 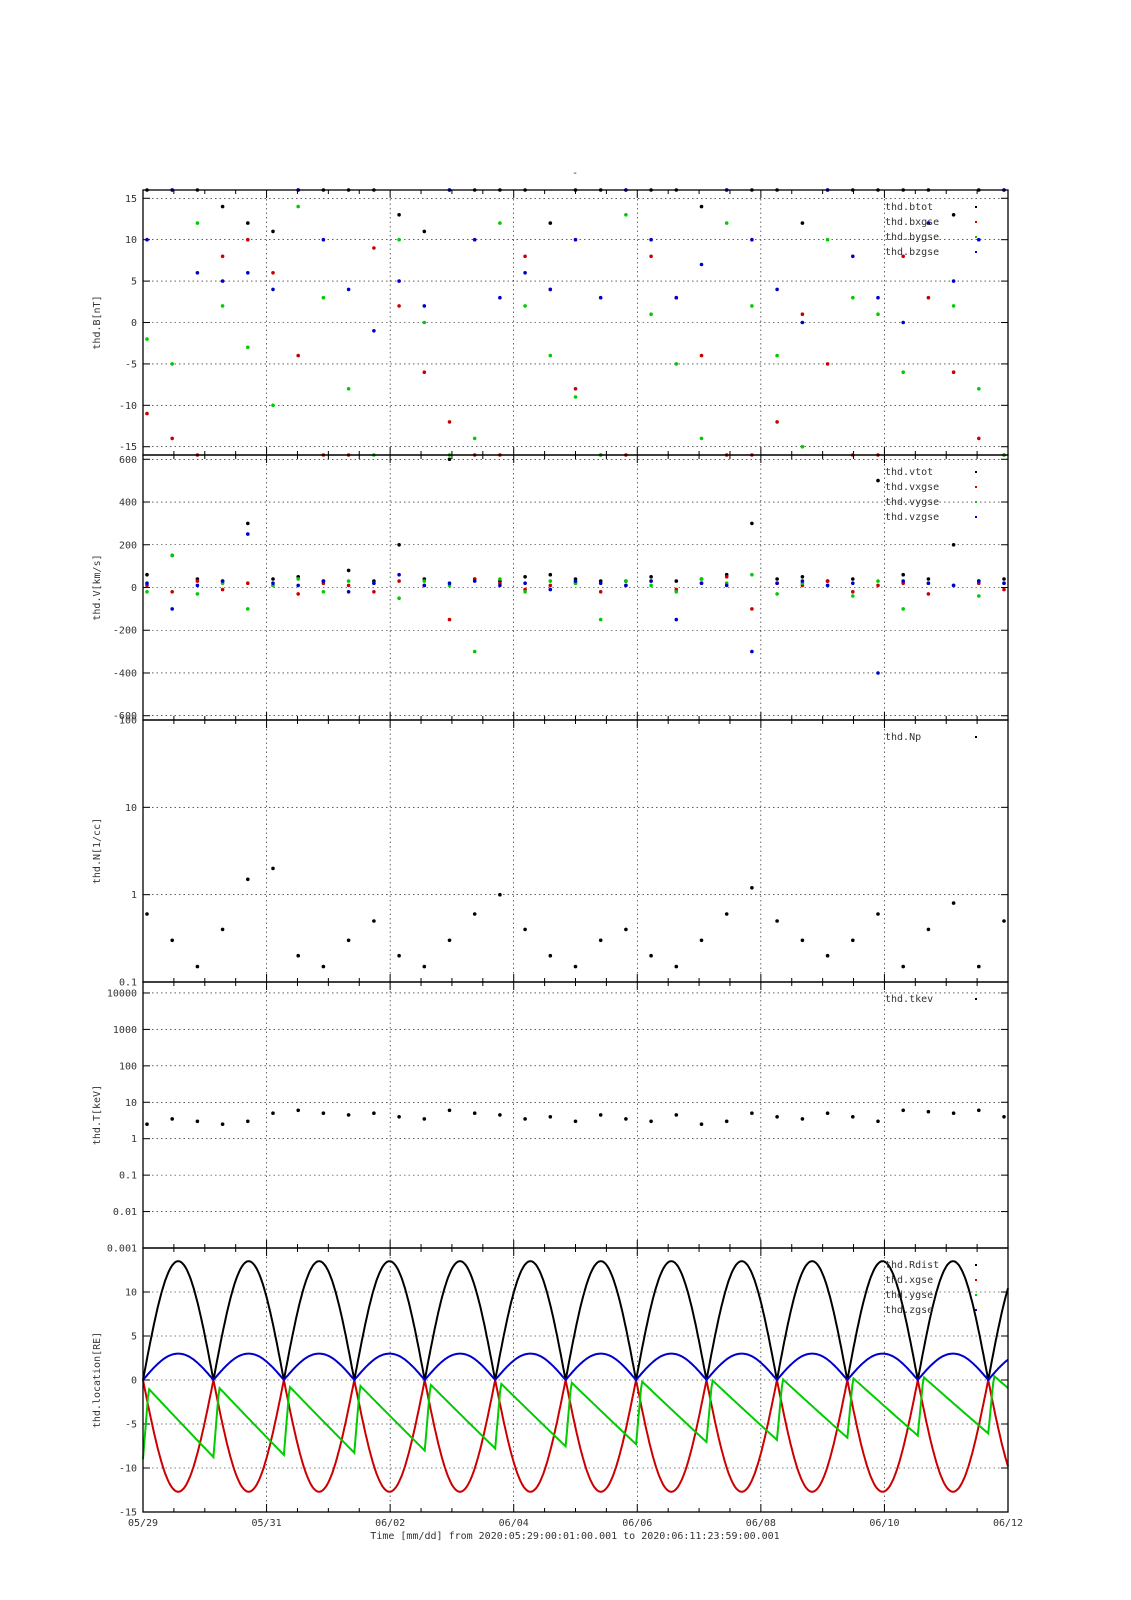 I want to click on y-tick-label: 400, so click(x=128, y=503).